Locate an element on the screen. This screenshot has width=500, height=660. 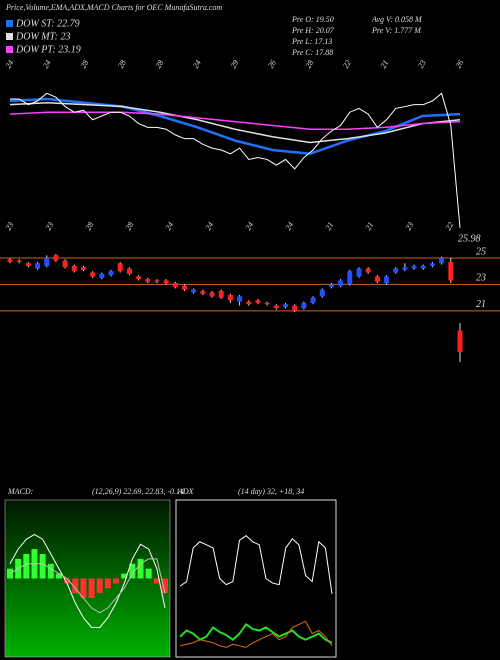
info-text: Avg V: 0.058 M is located at coordinates (397, 19).